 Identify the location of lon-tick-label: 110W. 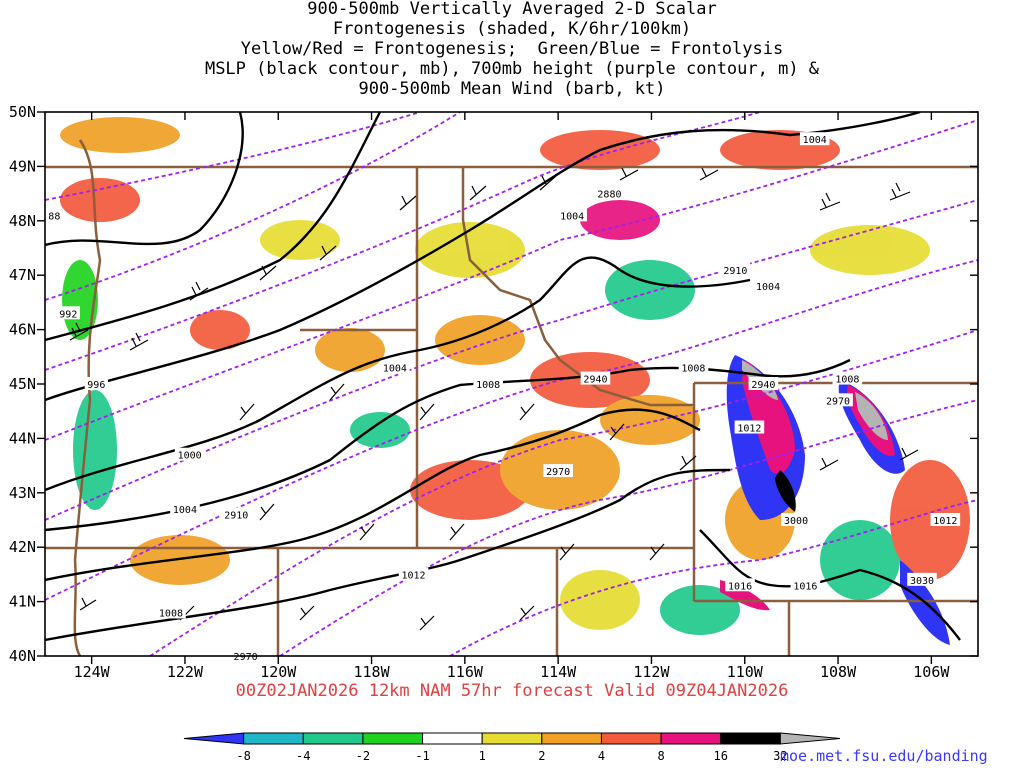
(745, 672).